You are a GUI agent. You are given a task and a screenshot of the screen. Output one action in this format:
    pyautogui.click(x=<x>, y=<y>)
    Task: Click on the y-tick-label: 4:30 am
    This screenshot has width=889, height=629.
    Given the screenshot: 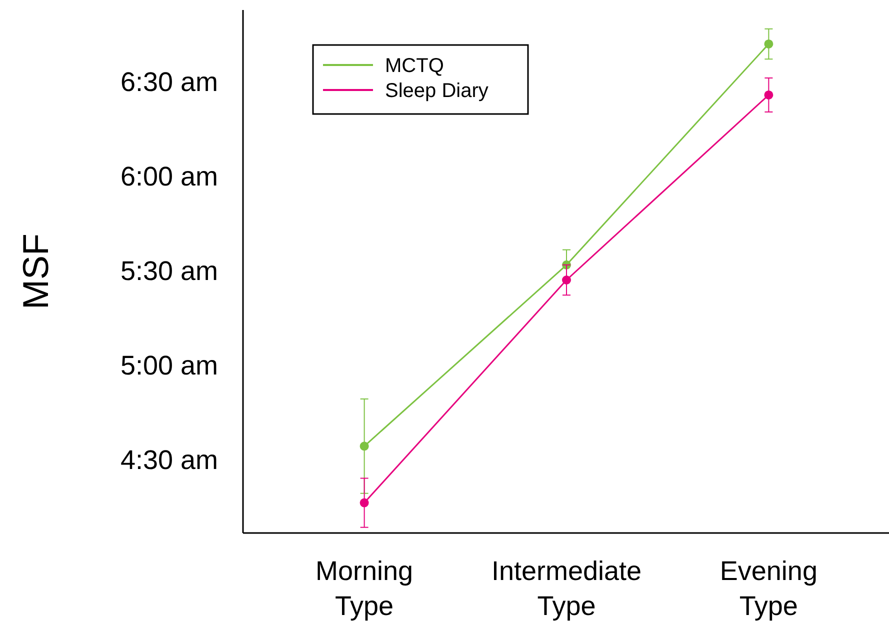 What is the action you would take?
    pyautogui.click(x=169, y=459)
    